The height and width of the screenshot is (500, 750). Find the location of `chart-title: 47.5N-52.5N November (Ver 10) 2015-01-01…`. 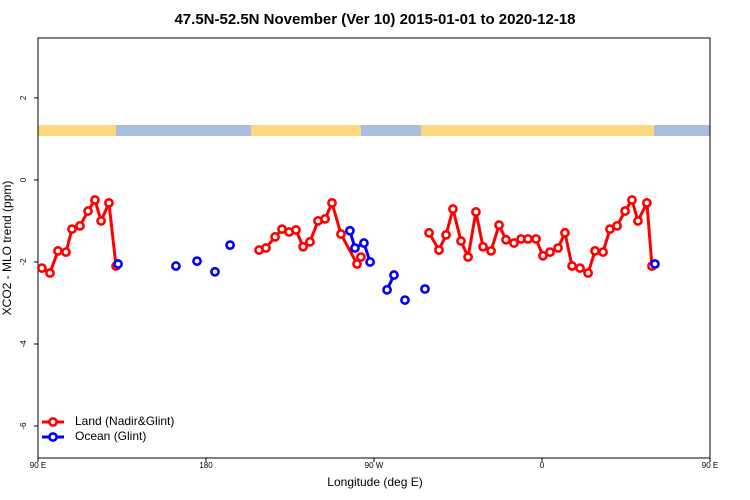

chart-title: 47.5N-52.5N November (Ver 10) 2015-01-01… is located at coordinates (374, 19).